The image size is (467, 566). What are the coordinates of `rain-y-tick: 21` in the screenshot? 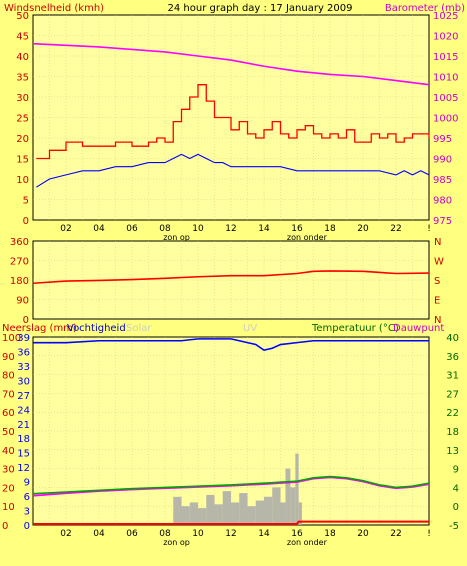 It's located at (23, 425).